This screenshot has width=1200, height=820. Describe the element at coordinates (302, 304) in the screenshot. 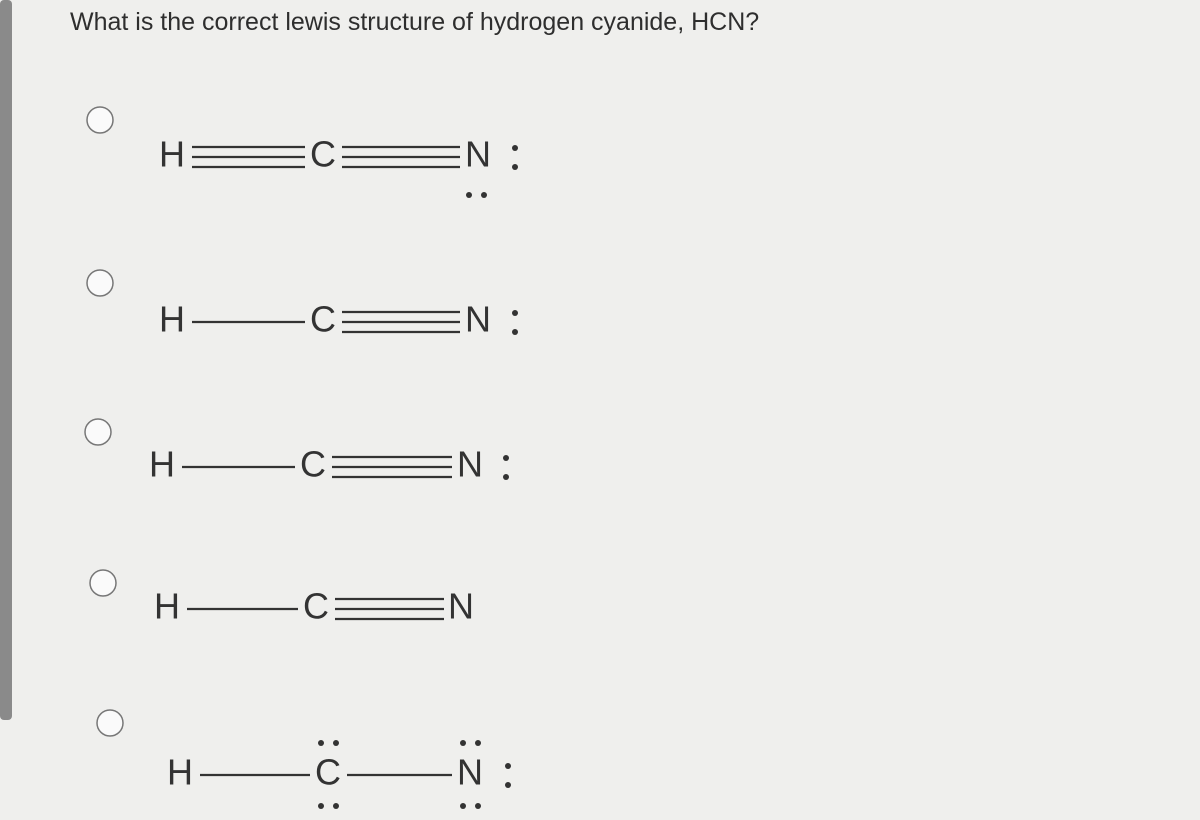

I see `option-2: H C N` at that location.